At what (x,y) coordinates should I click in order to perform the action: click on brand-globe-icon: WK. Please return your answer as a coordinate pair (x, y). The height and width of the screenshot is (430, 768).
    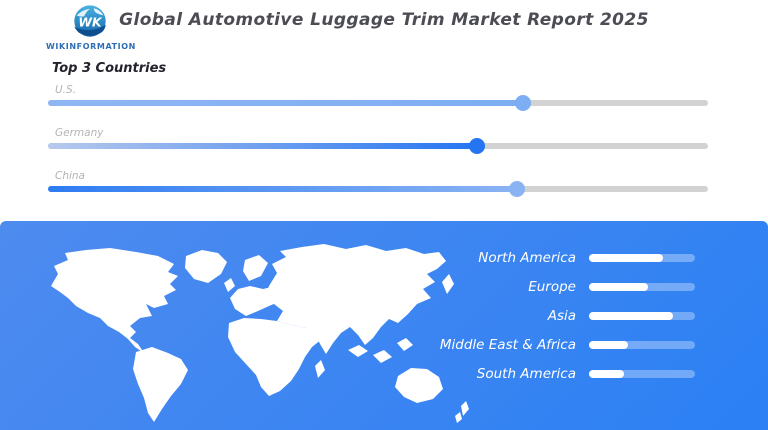
    Looking at the image, I should click on (90, 21).